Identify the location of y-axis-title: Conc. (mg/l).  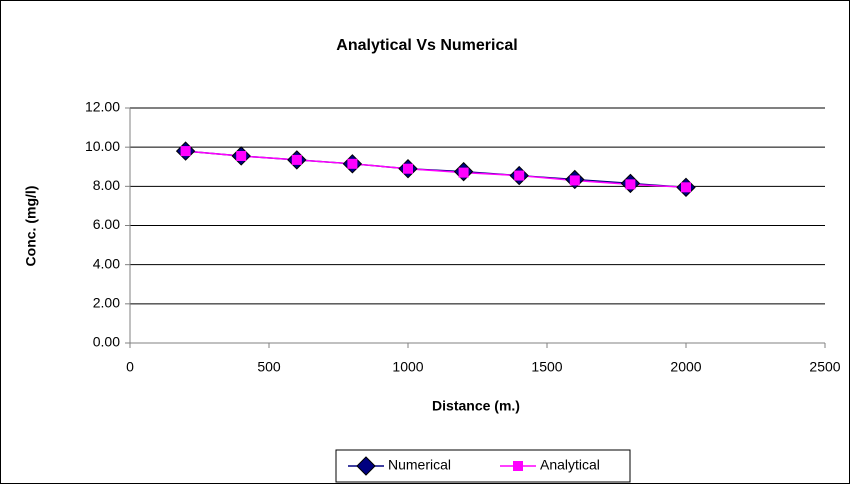
(31, 226).